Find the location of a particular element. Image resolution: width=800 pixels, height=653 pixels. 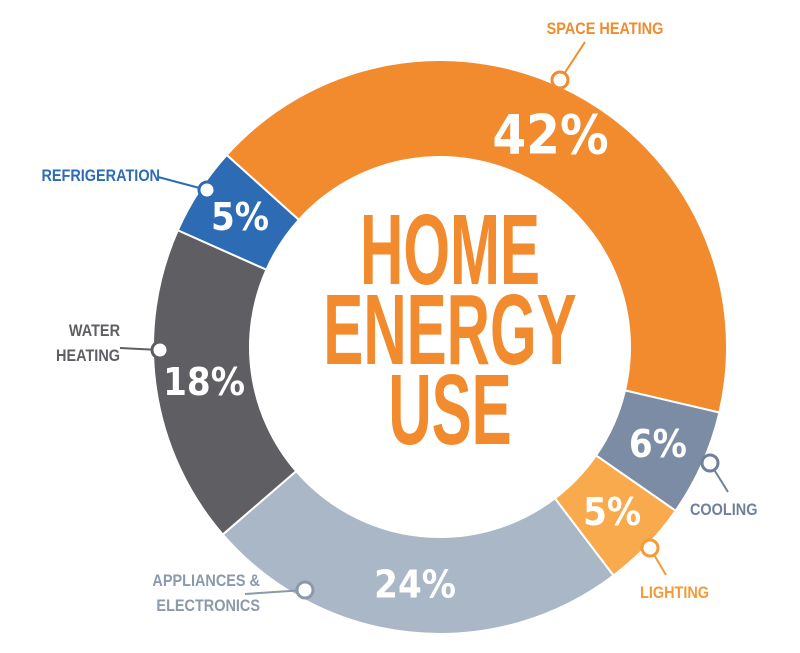

category-label: COOLING is located at coordinates (724, 509).